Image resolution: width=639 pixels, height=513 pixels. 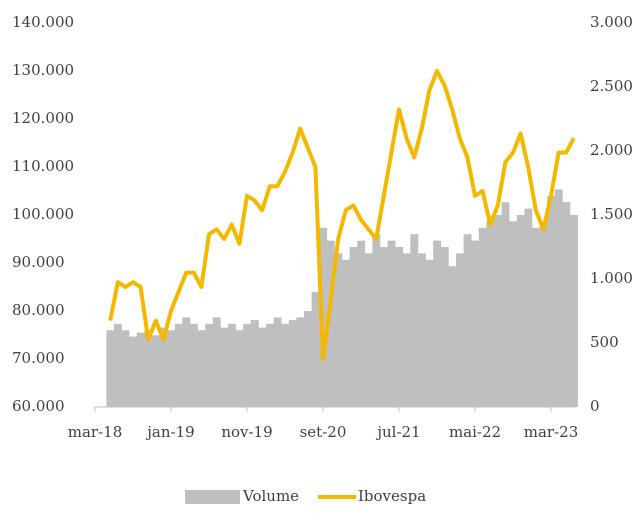 I want to click on y-tick-label: 110.000, so click(x=43, y=166).